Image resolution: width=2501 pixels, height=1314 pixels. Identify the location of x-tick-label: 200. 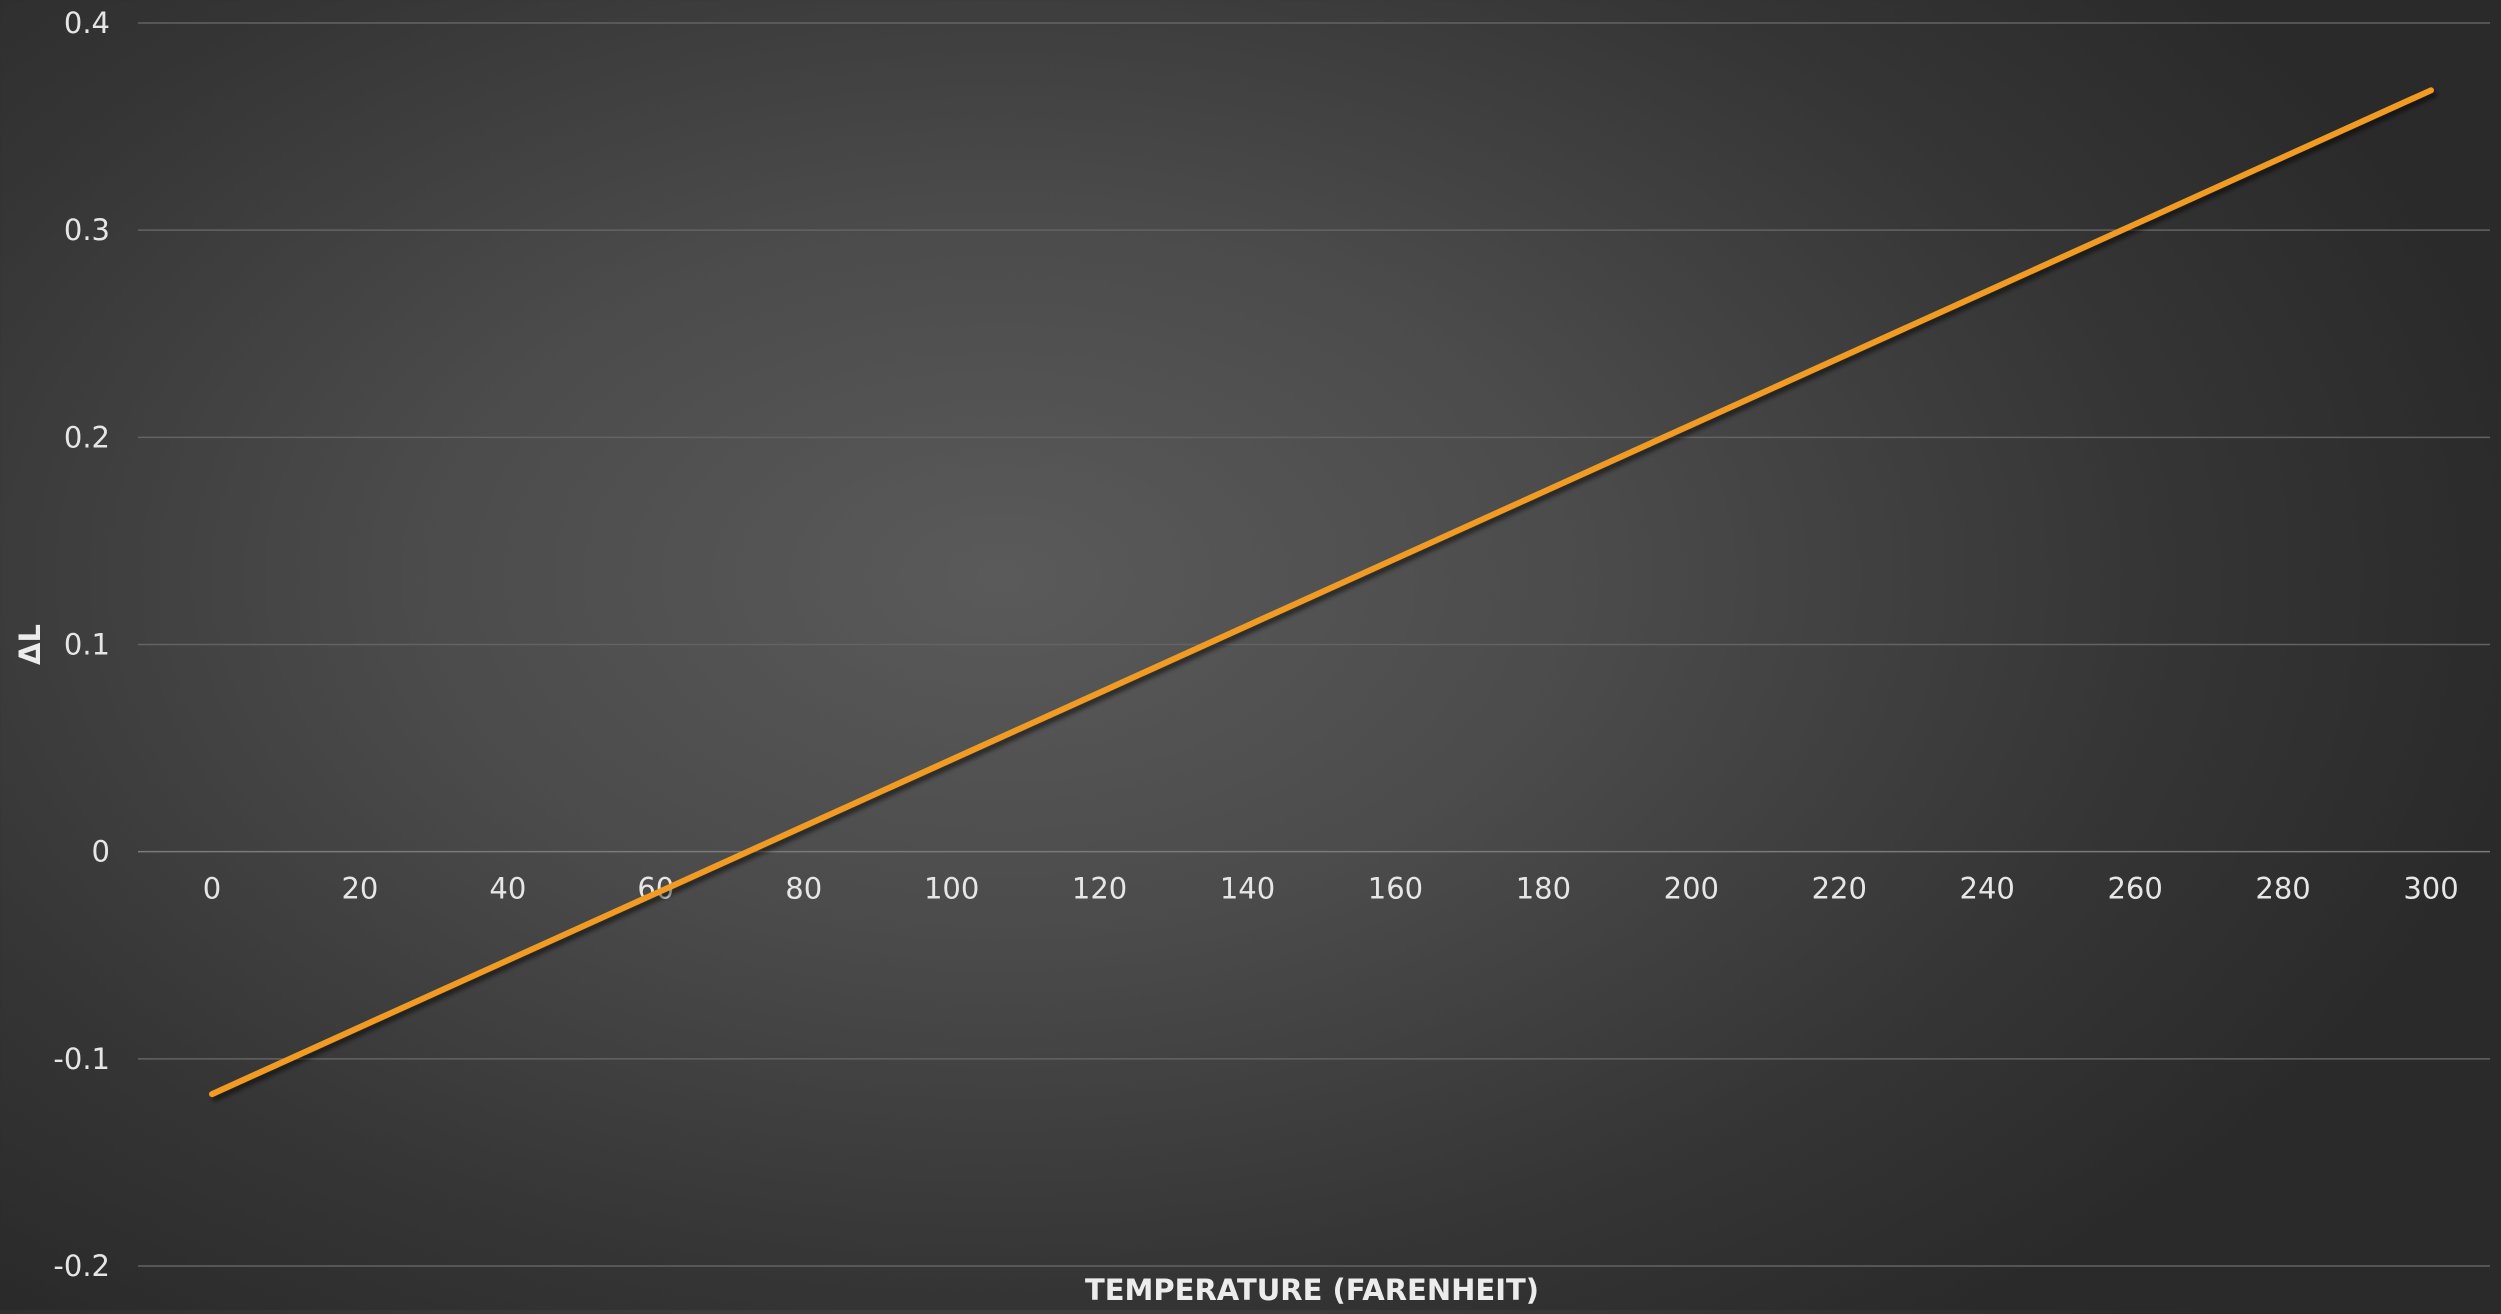
(1691, 889).